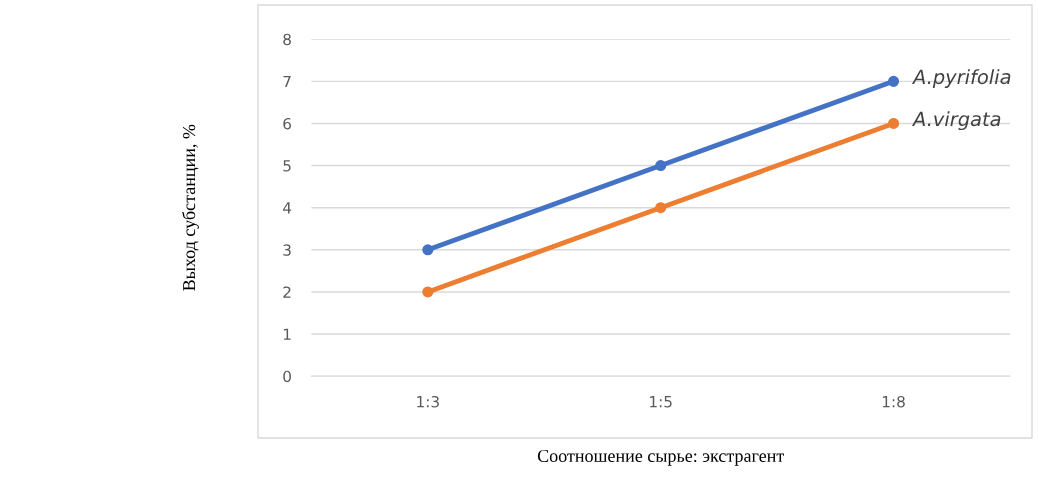 The width and height of the screenshot is (1038, 478). What do you see at coordinates (287, 81) in the screenshot?
I see `y-tick-label: 7` at bounding box center [287, 81].